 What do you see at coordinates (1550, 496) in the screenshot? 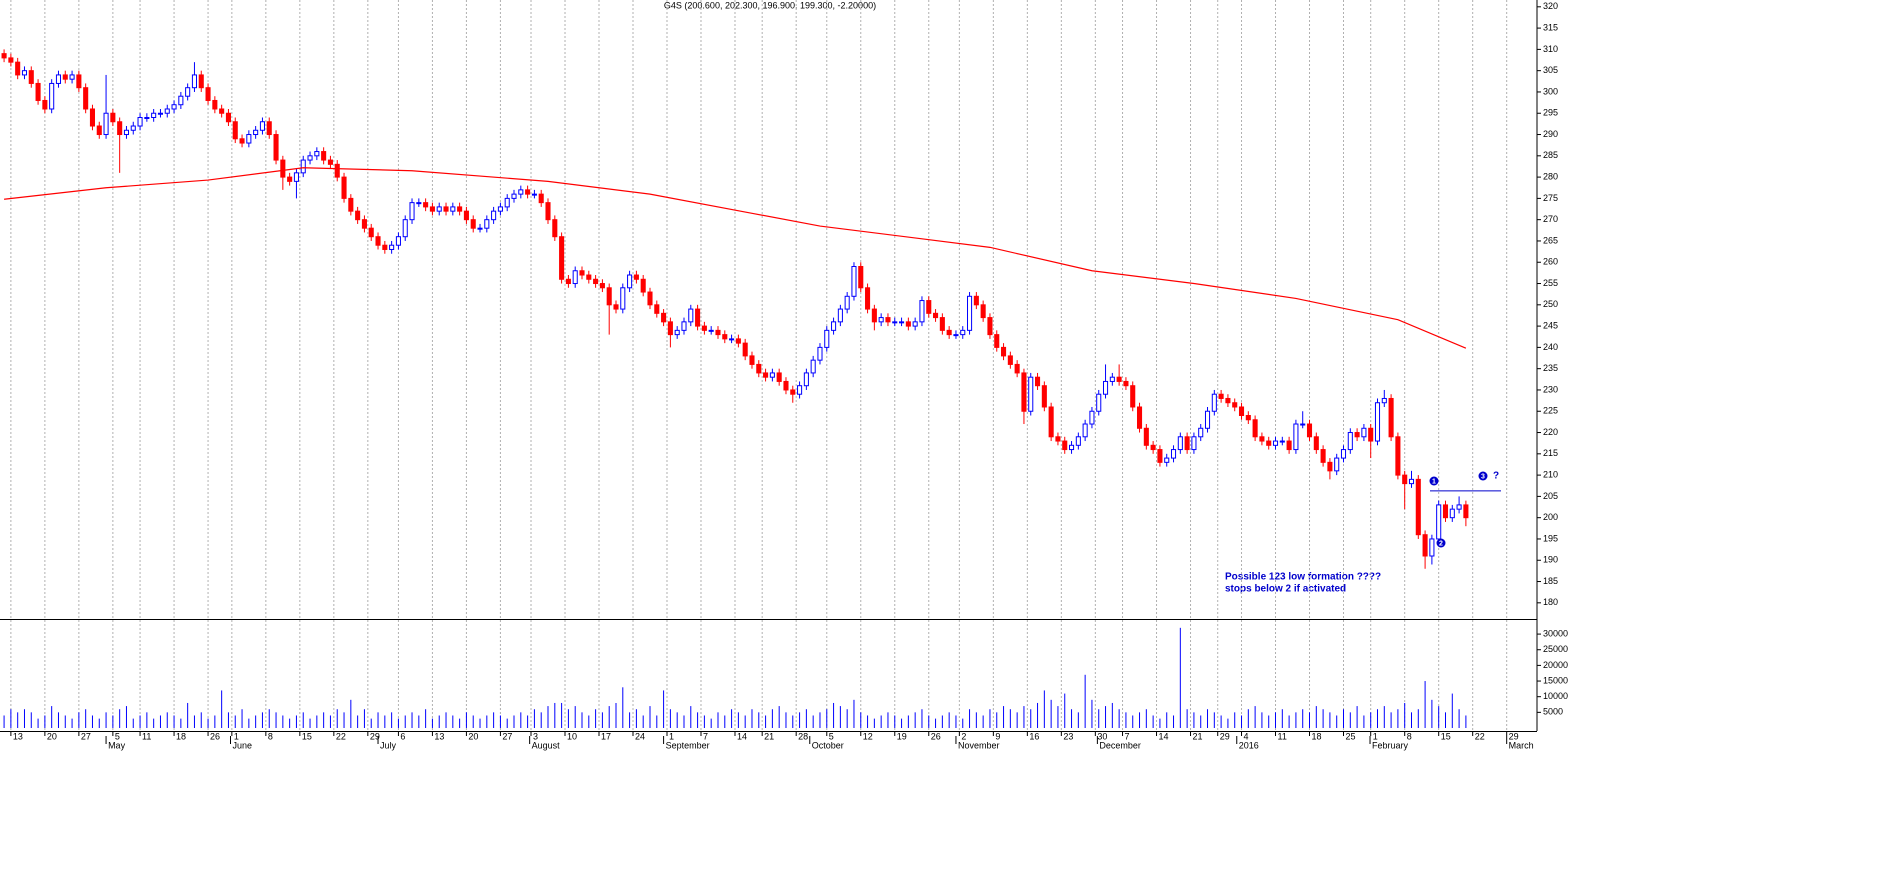
I see `y-tick-label: 205` at bounding box center [1550, 496].